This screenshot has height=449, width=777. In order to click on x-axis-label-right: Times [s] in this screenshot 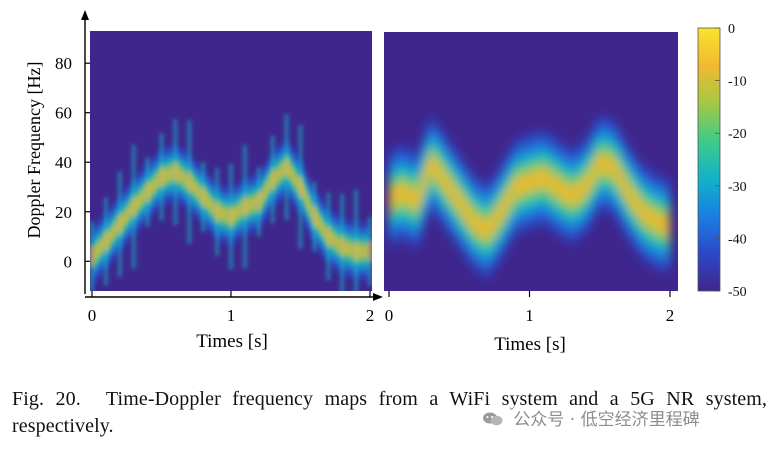, I will do `click(530, 344)`.